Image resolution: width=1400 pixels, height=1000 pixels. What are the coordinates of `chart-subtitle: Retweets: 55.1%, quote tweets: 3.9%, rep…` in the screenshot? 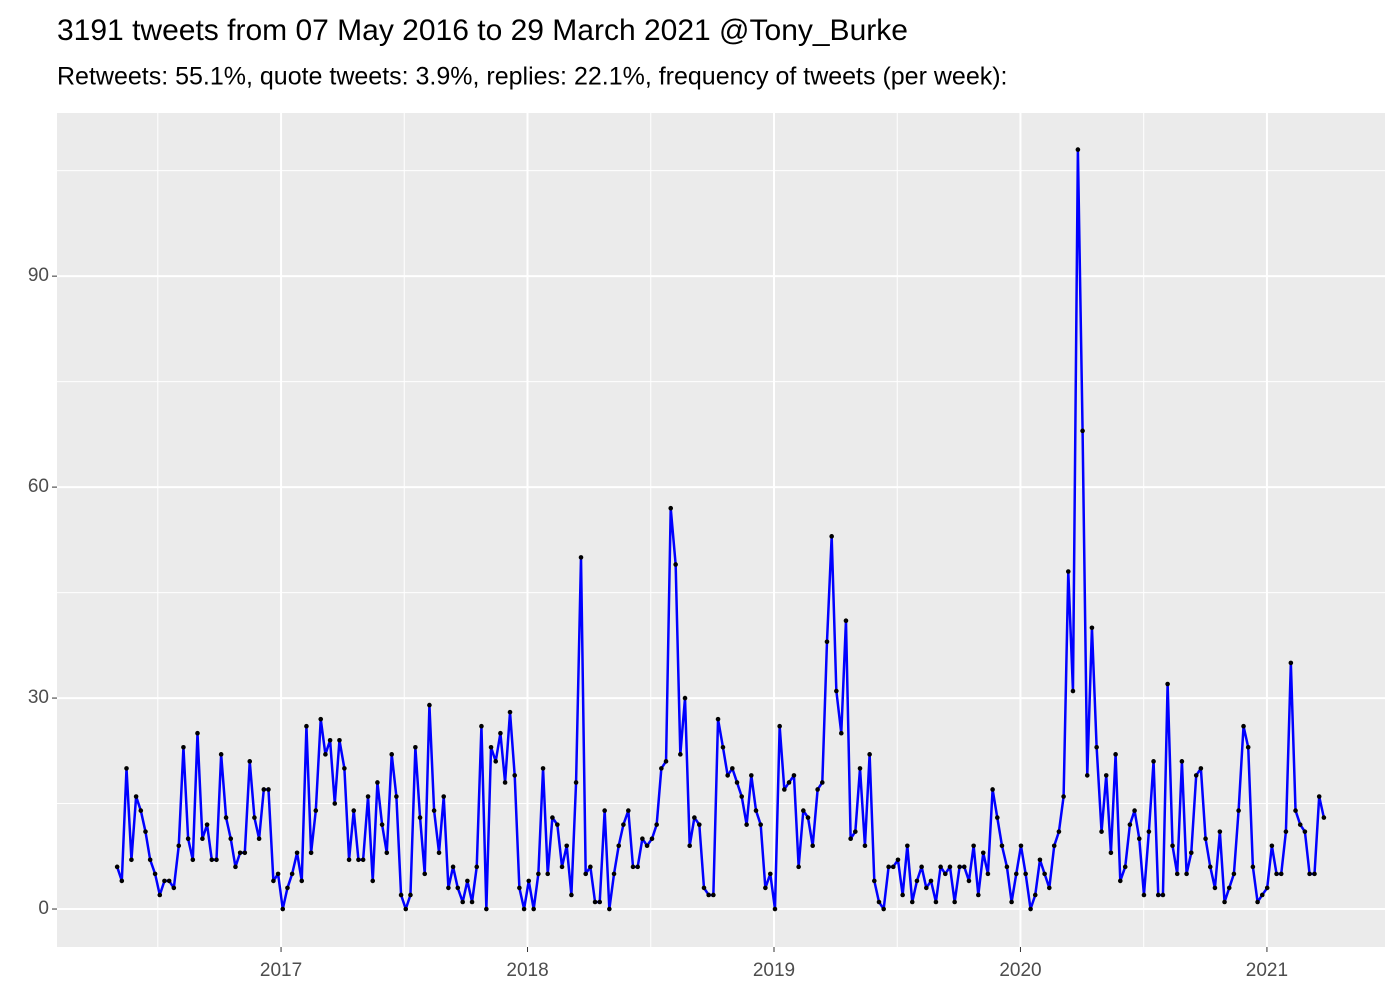 It's located at (532, 77).